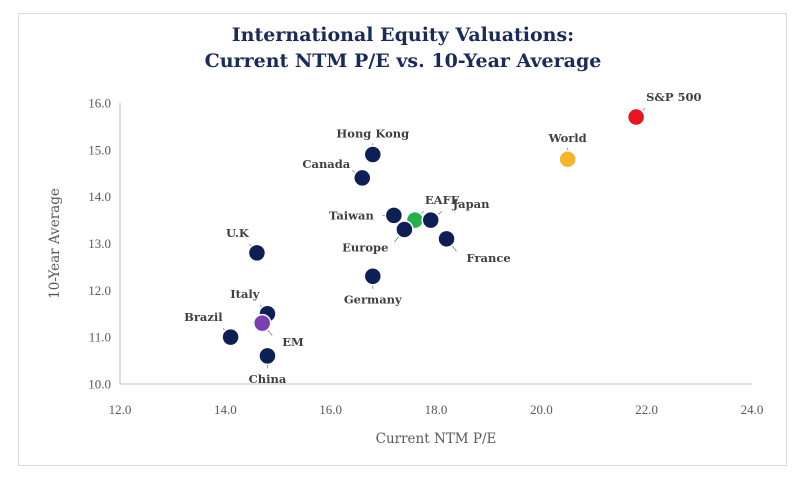  Describe the element at coordinates (646, 409) in the screenshot. I see `x-tick-label: 22.0` at that location.